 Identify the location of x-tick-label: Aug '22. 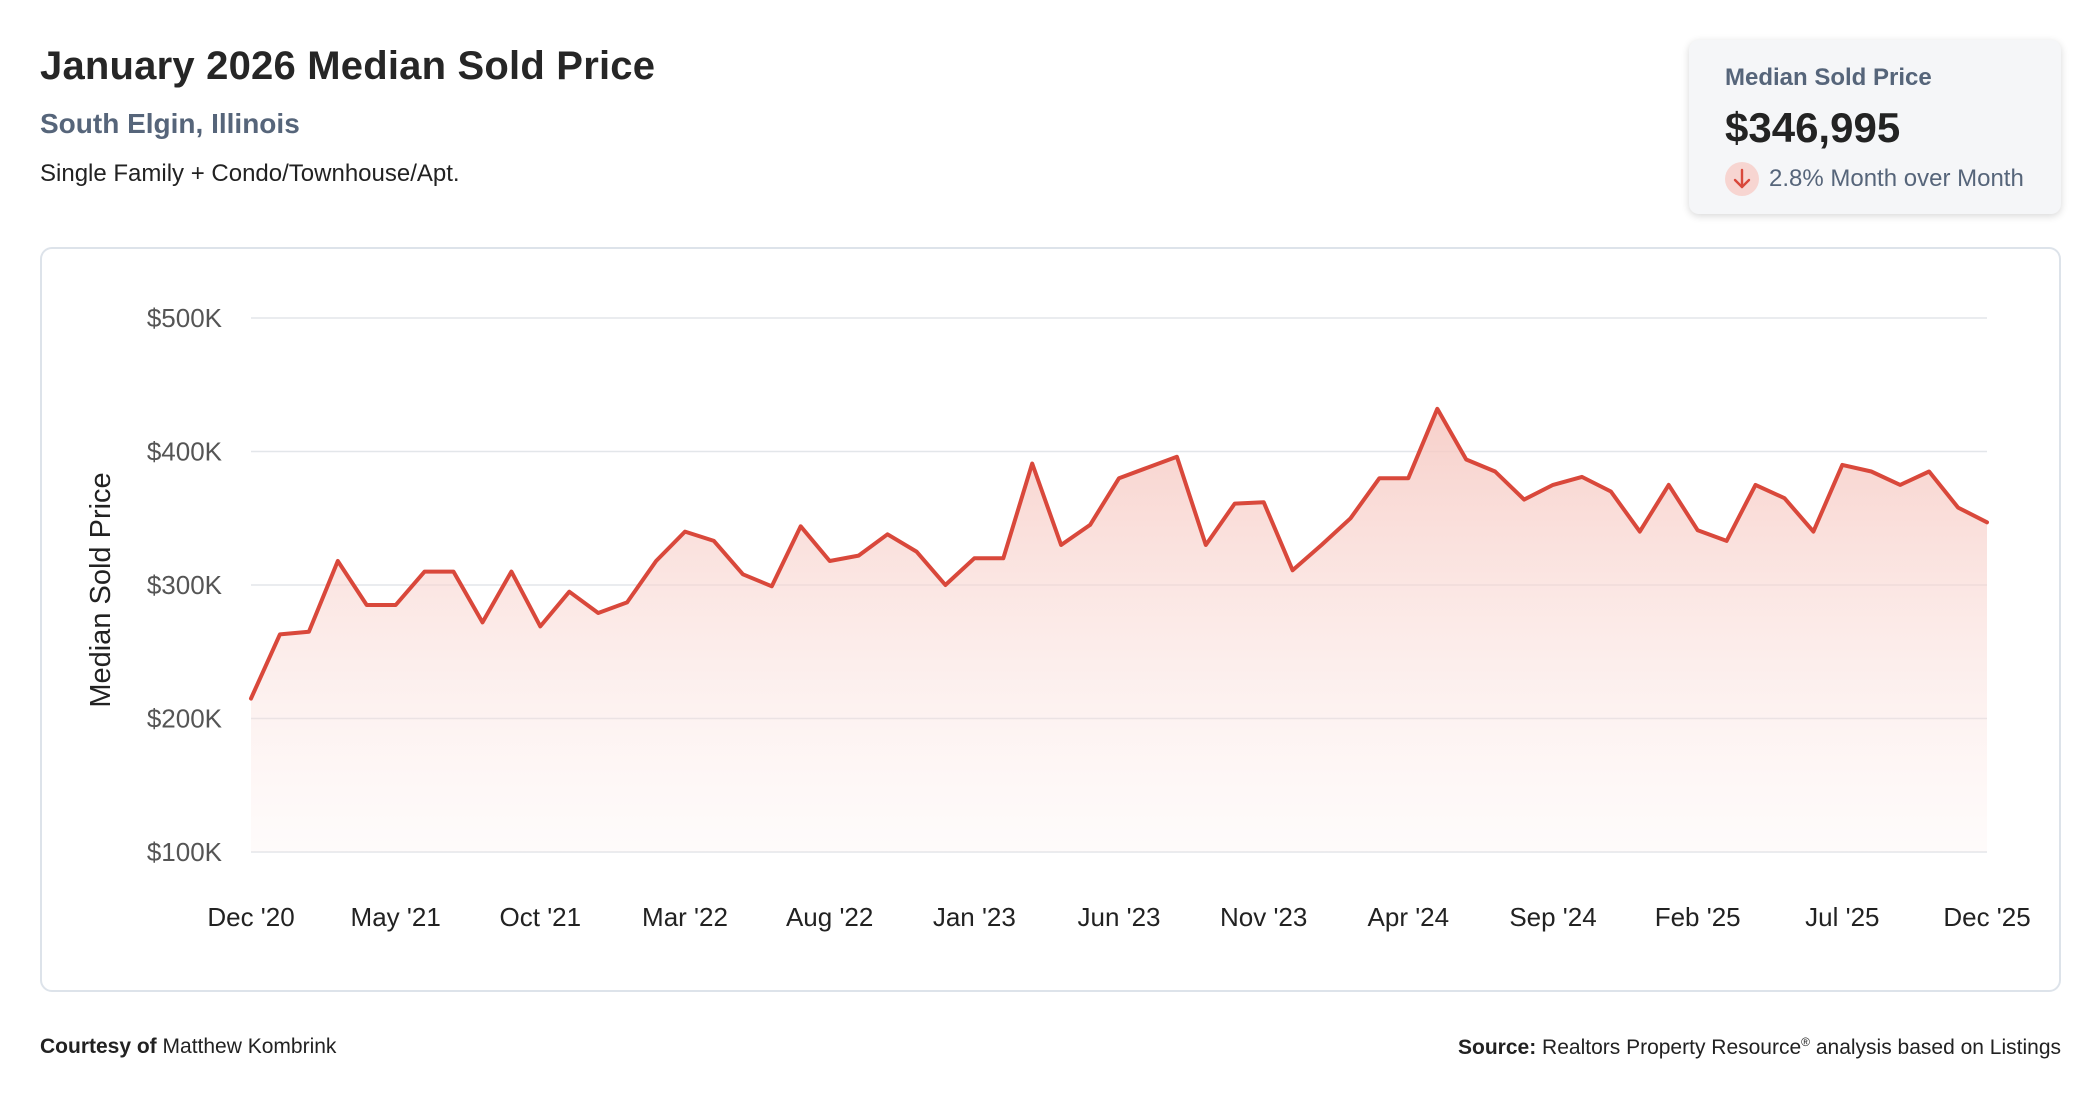
(829, 917).